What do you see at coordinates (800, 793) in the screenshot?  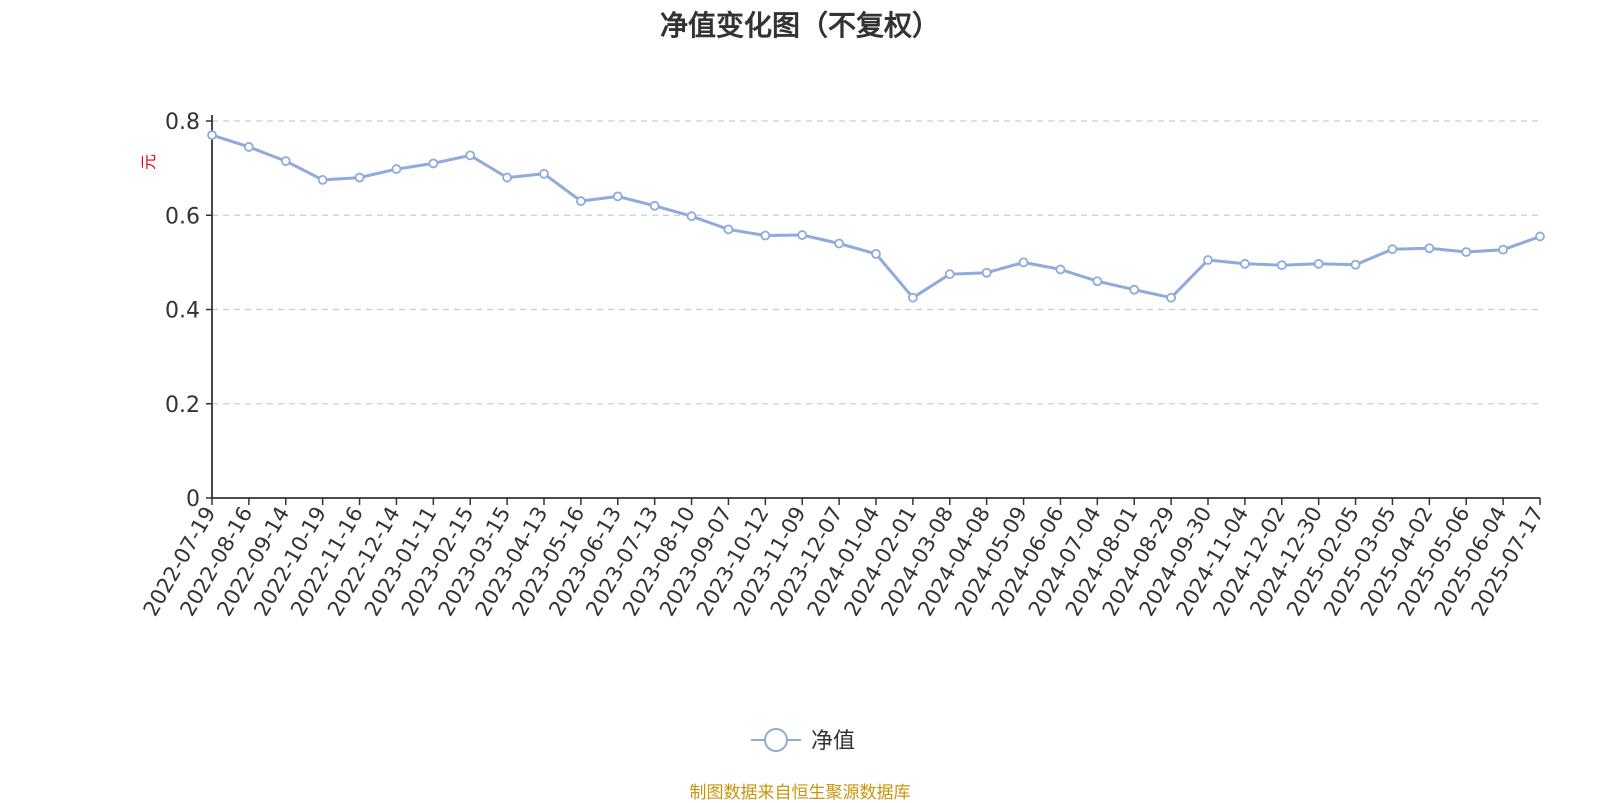 I see `data-source-note: 制图数据来自恒生聚源数据库` at bounding box center [800, 793].